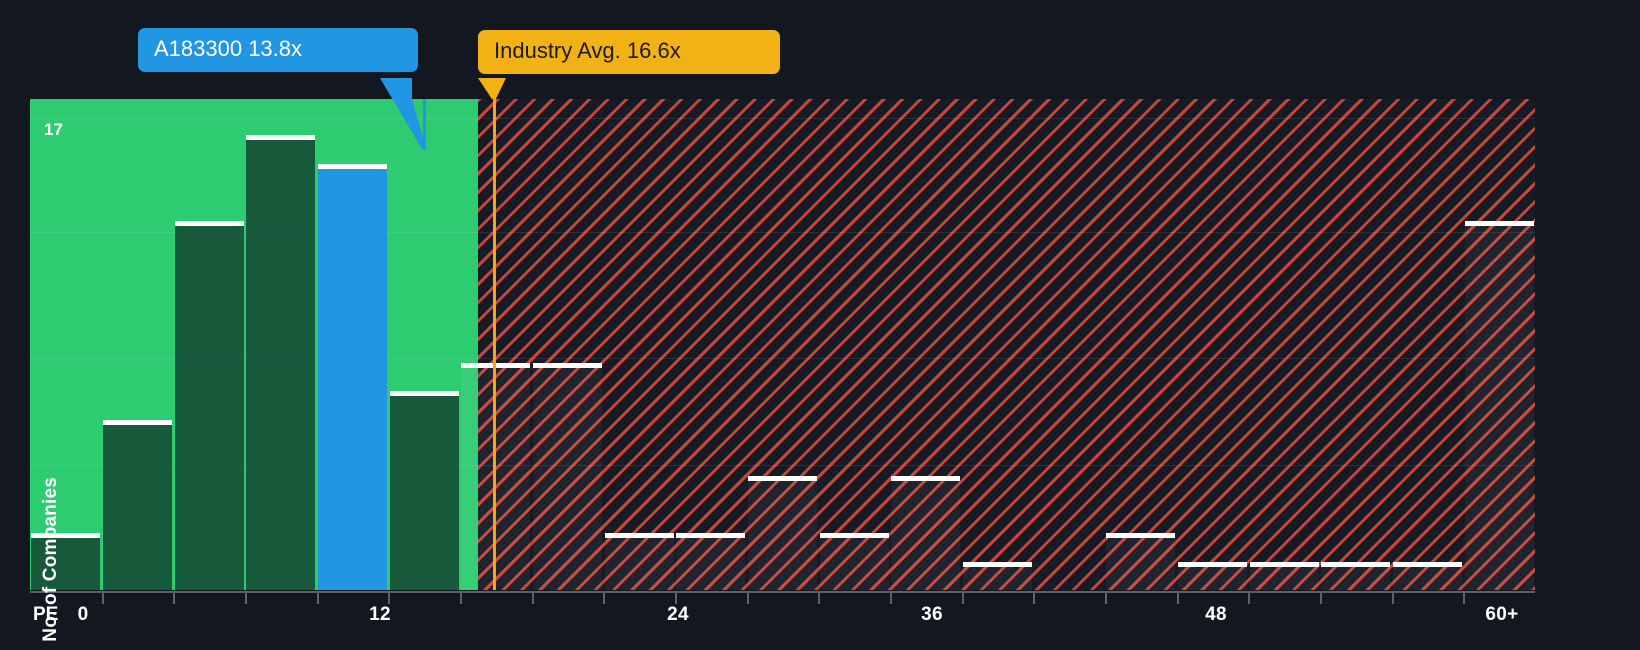  What do you see at coordinates (1502, 614) in the screenshot?
I see `x-axis-tick-label: 60+` at bounding box center [1502, 614].